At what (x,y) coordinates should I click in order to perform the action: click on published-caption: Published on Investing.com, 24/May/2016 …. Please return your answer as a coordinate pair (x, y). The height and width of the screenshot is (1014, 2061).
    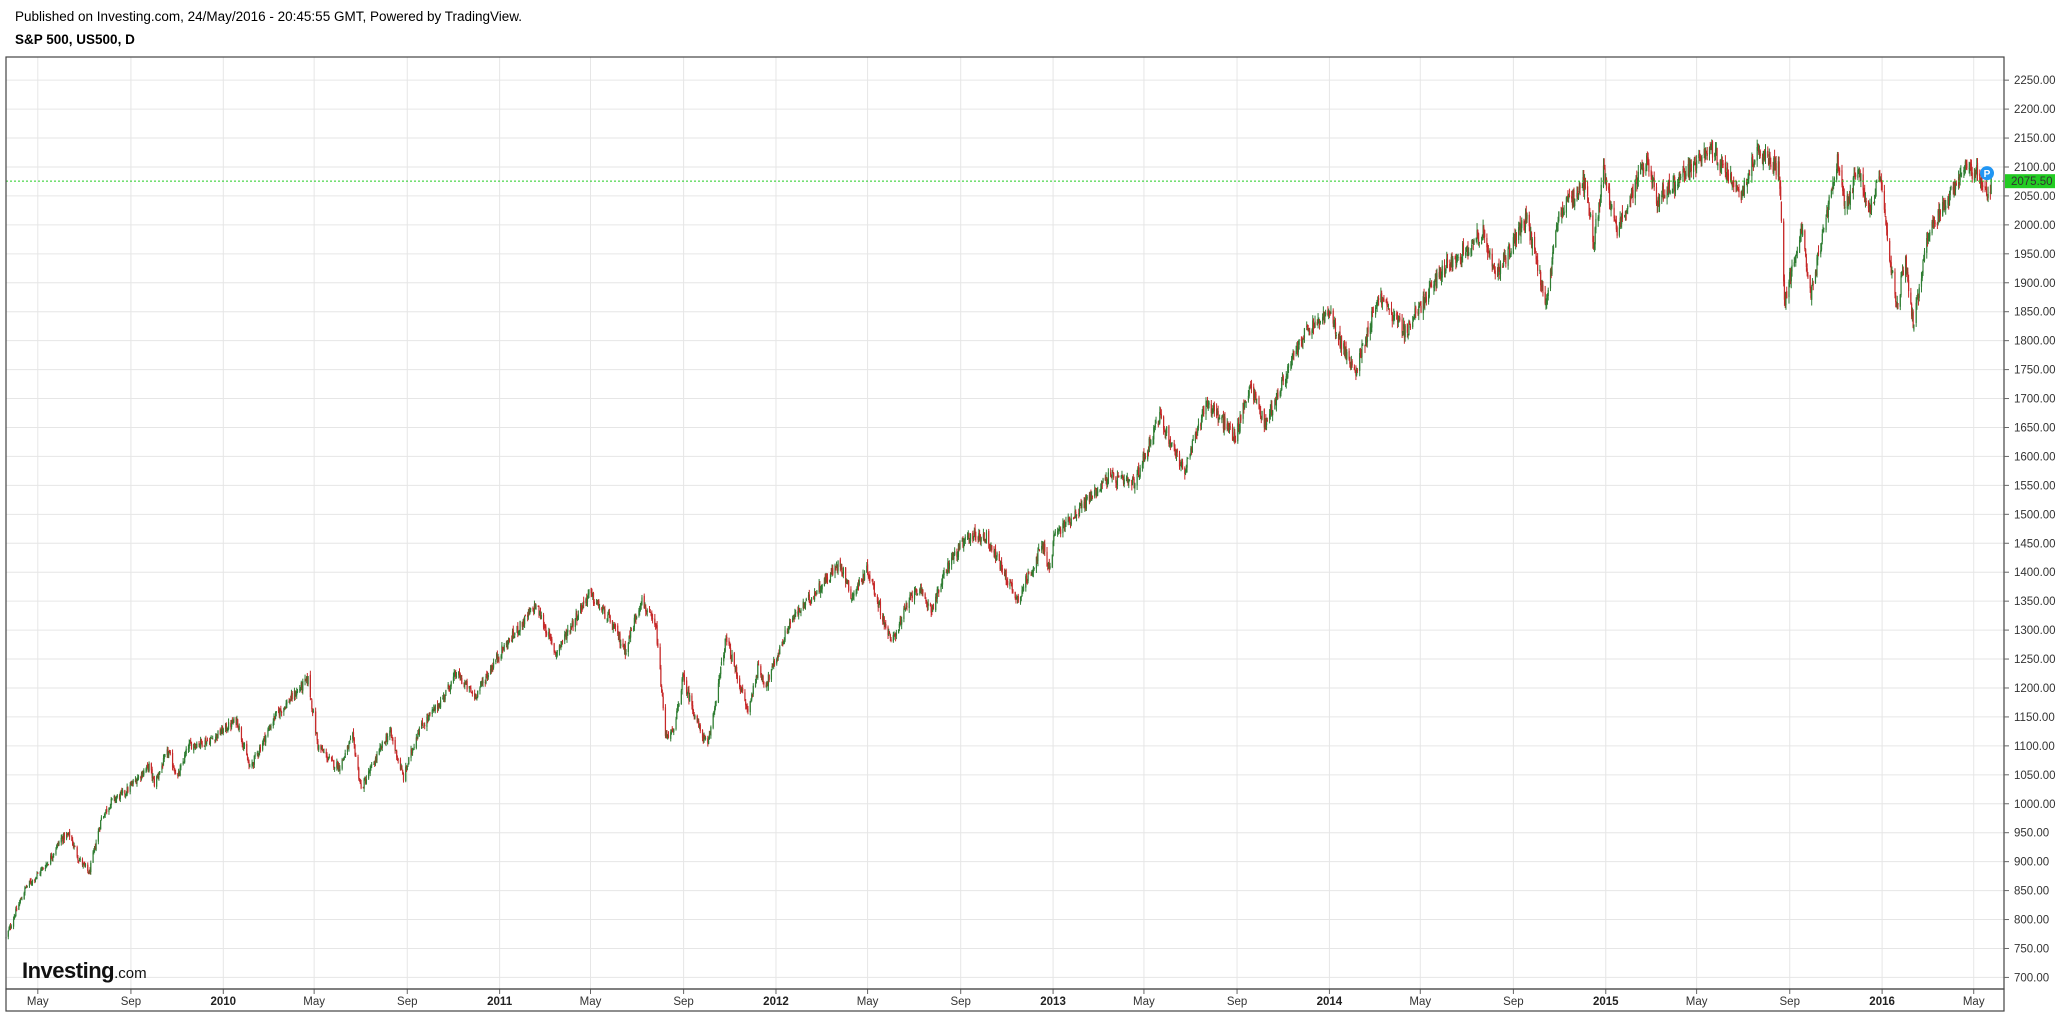
    Looking at the image, I should click on (269, 16).